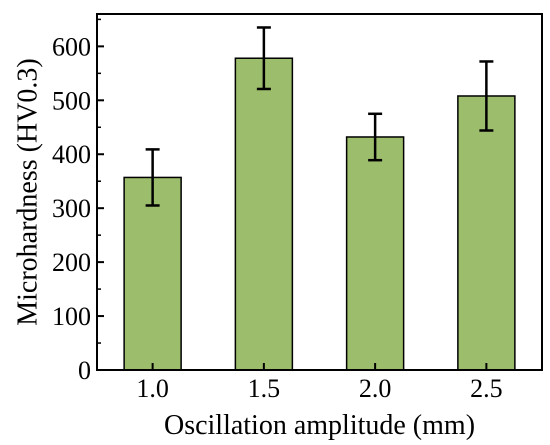 The height and width of the screenshot is (445, 550). What do you see at coordinates (84, 370) in the screenshot?
I see `y-tick-label: 0` at bounding box center [84, 370].